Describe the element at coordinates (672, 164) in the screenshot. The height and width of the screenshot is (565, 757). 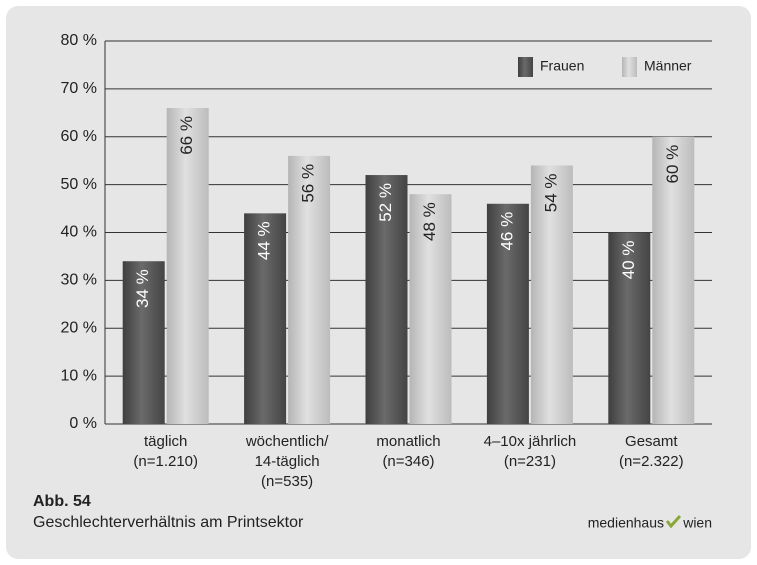
I see `value-label: 60 %` at that location.